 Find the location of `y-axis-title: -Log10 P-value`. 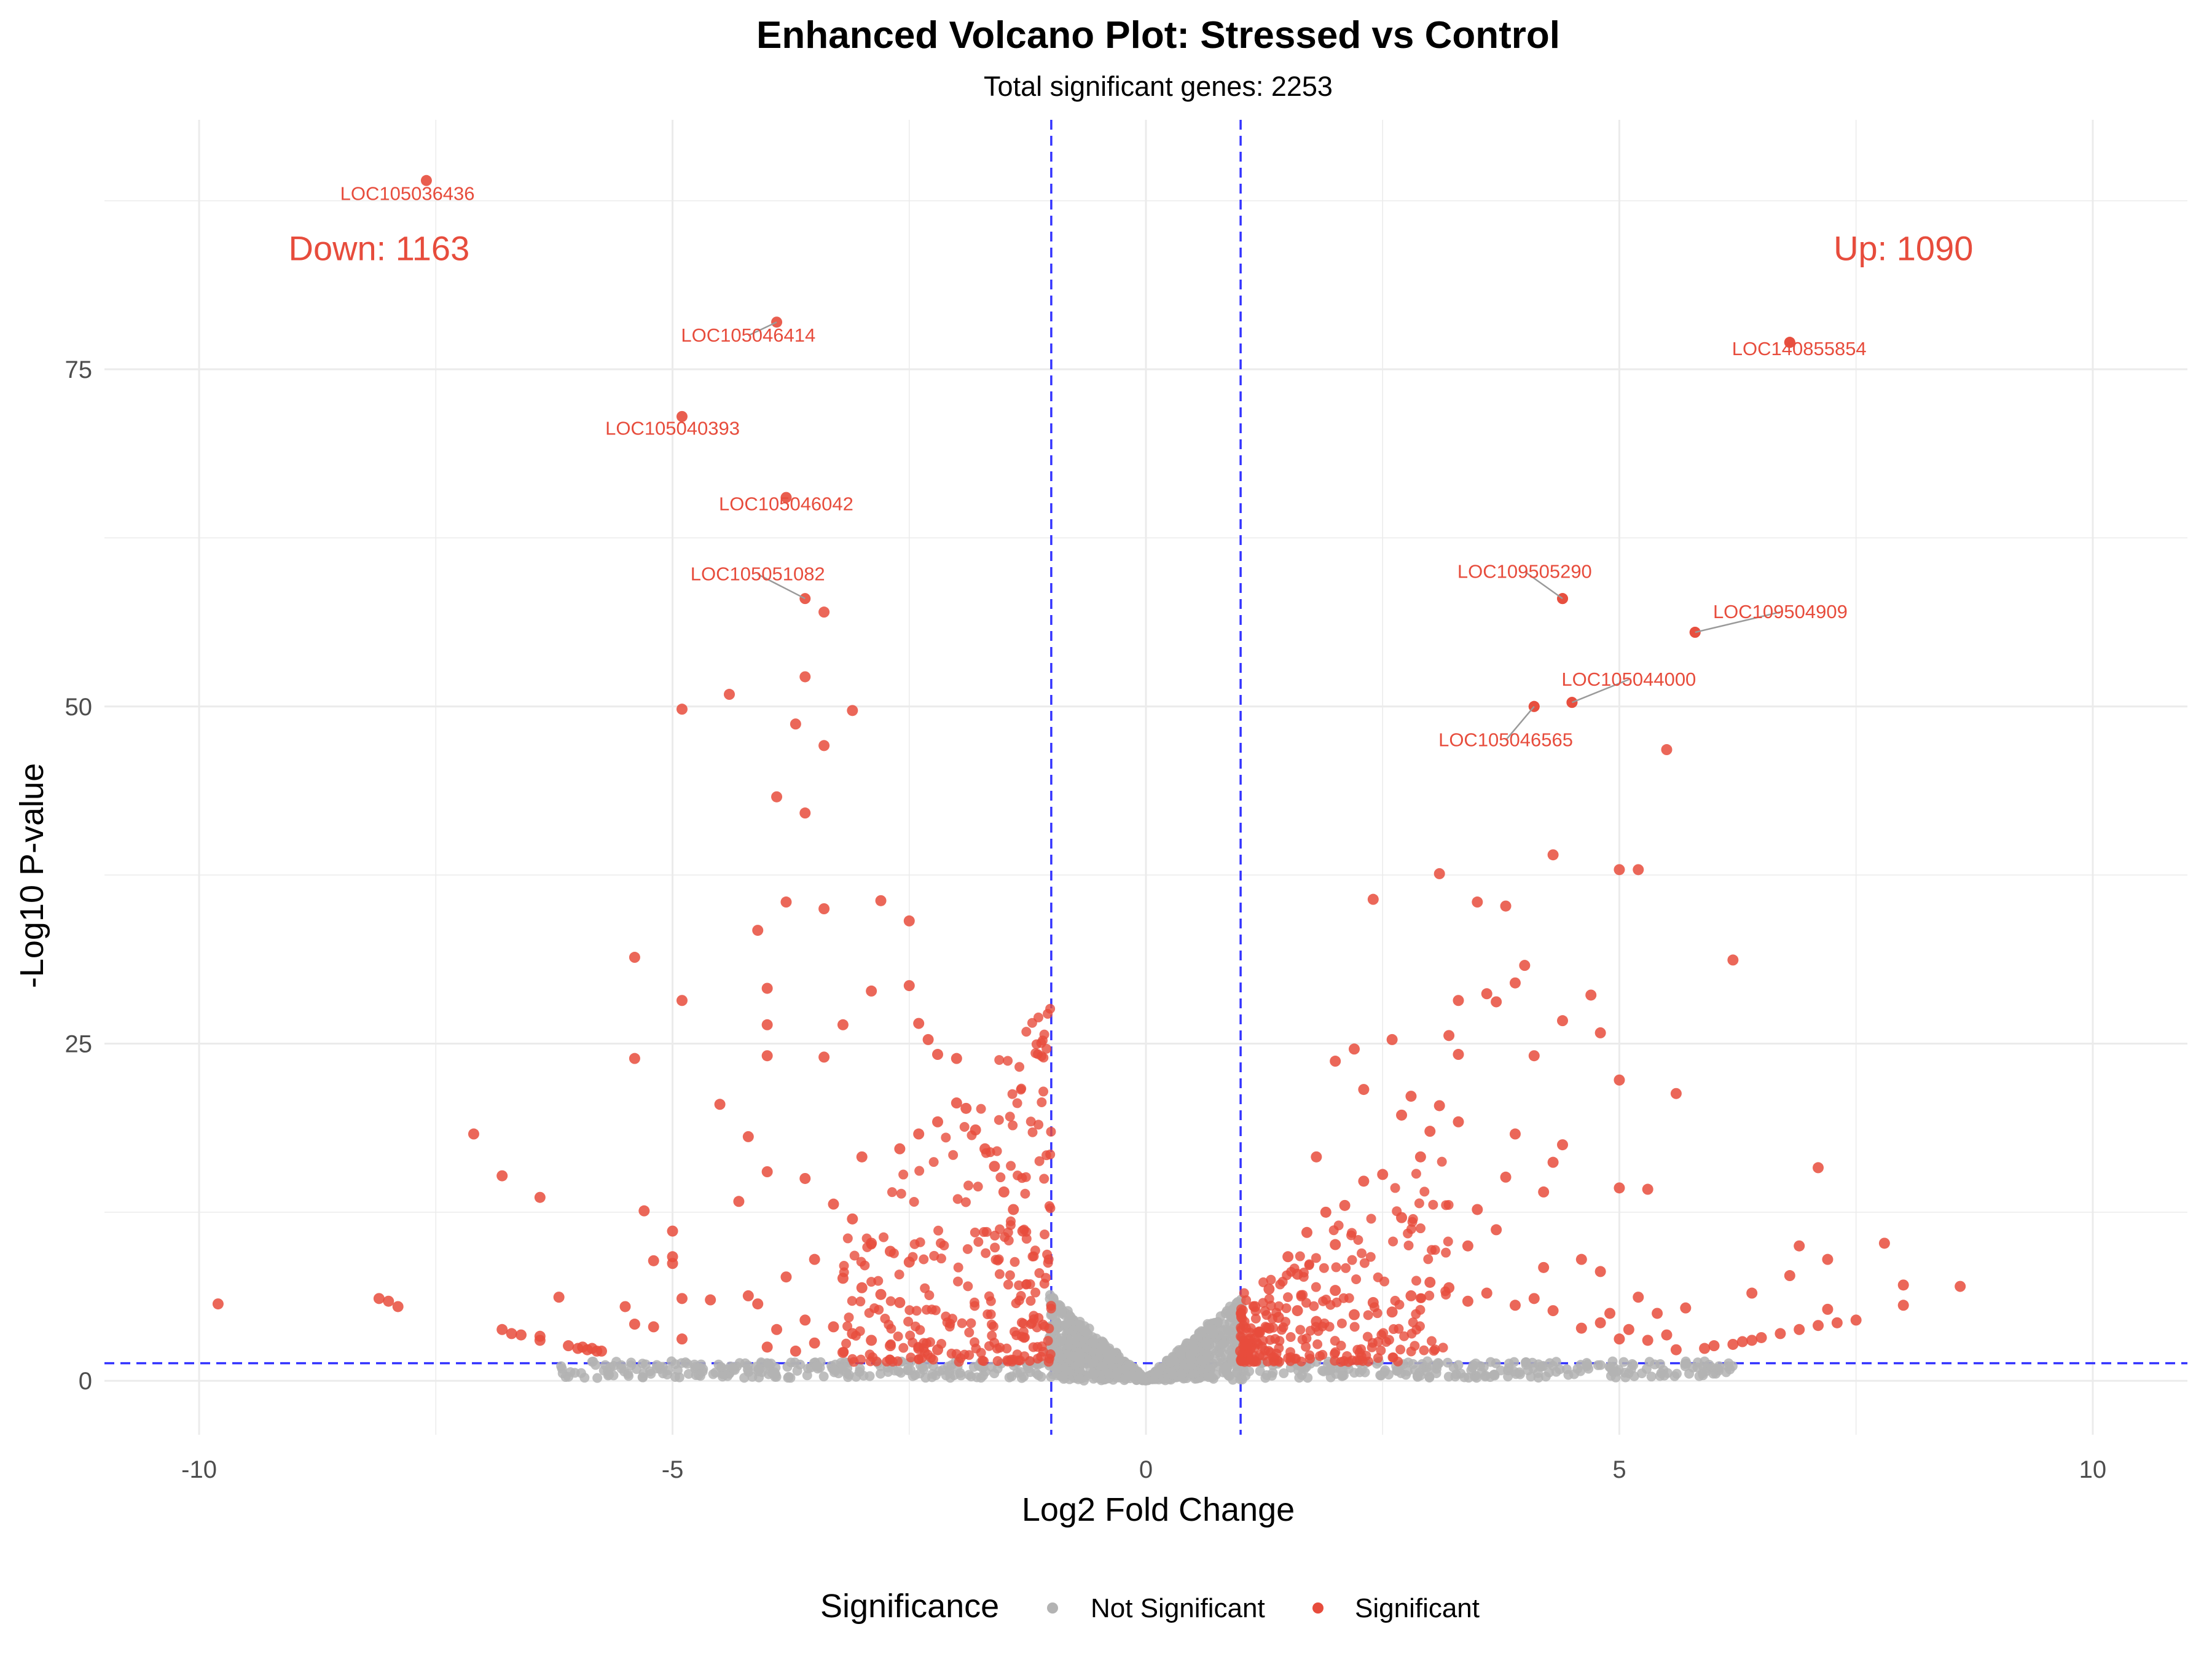

y-axis-title: -Log10 P-value is located at coordinates (32, 875).